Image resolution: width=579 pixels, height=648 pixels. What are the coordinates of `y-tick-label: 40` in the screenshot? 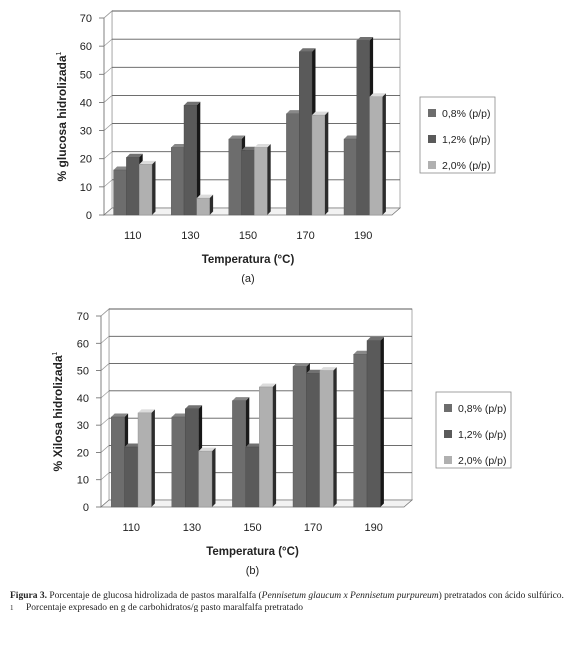 It's located at (86, 103).